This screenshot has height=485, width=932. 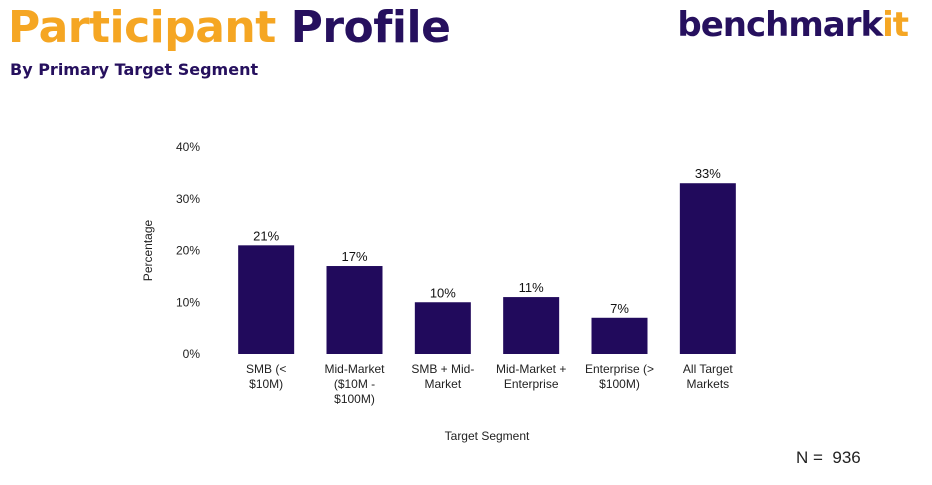 What do you see at coordinates (370, 27) in the screenshot?
I see `page-title-part2: Profile` at bounding box center [370, 27].